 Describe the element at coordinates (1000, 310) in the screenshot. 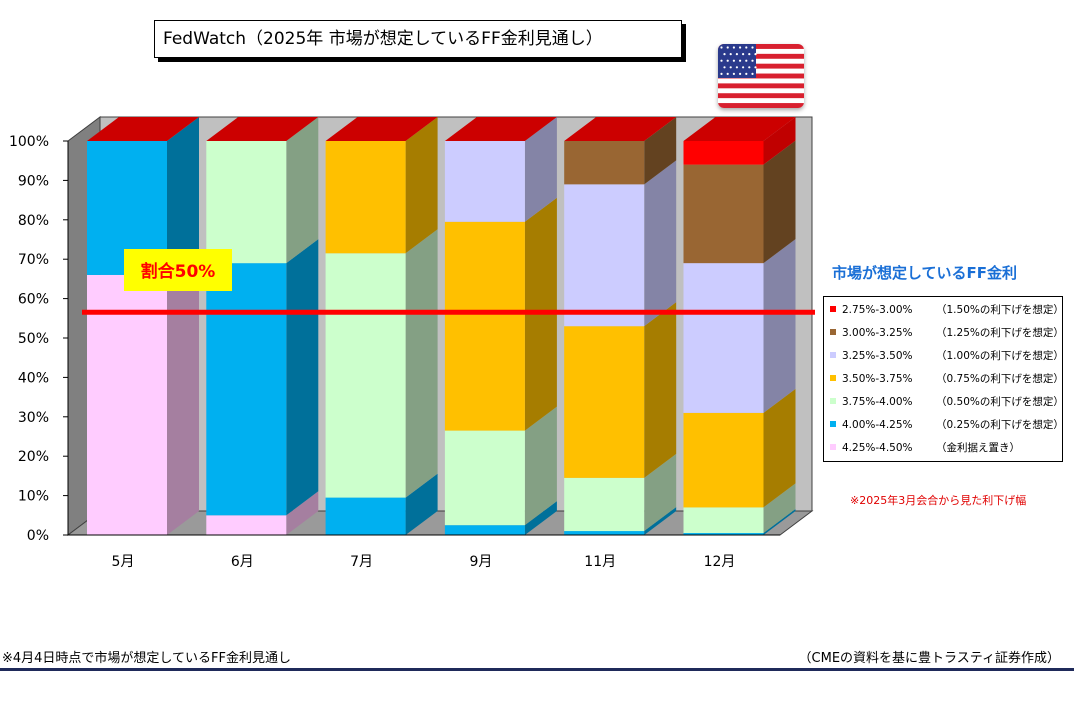

I see `legend-note-text: （1.50%の利下げを想定）` at that location.